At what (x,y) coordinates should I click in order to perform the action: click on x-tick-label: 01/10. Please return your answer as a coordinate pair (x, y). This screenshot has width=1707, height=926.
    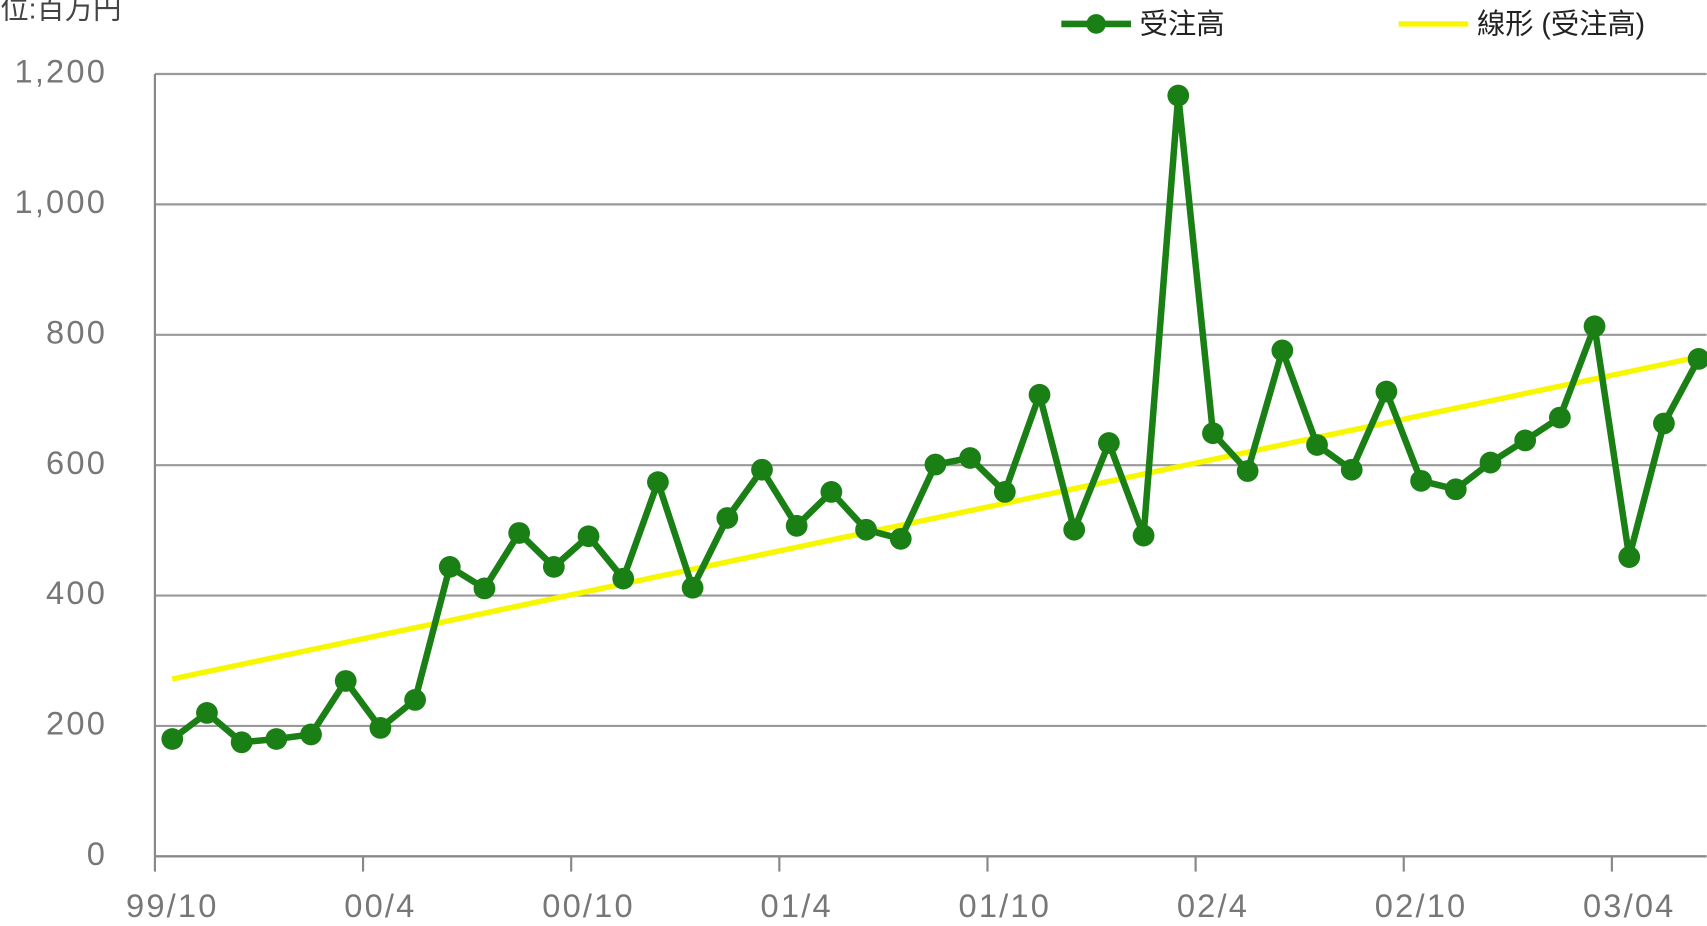
    Looking at the image, I should click on (1005, 905).